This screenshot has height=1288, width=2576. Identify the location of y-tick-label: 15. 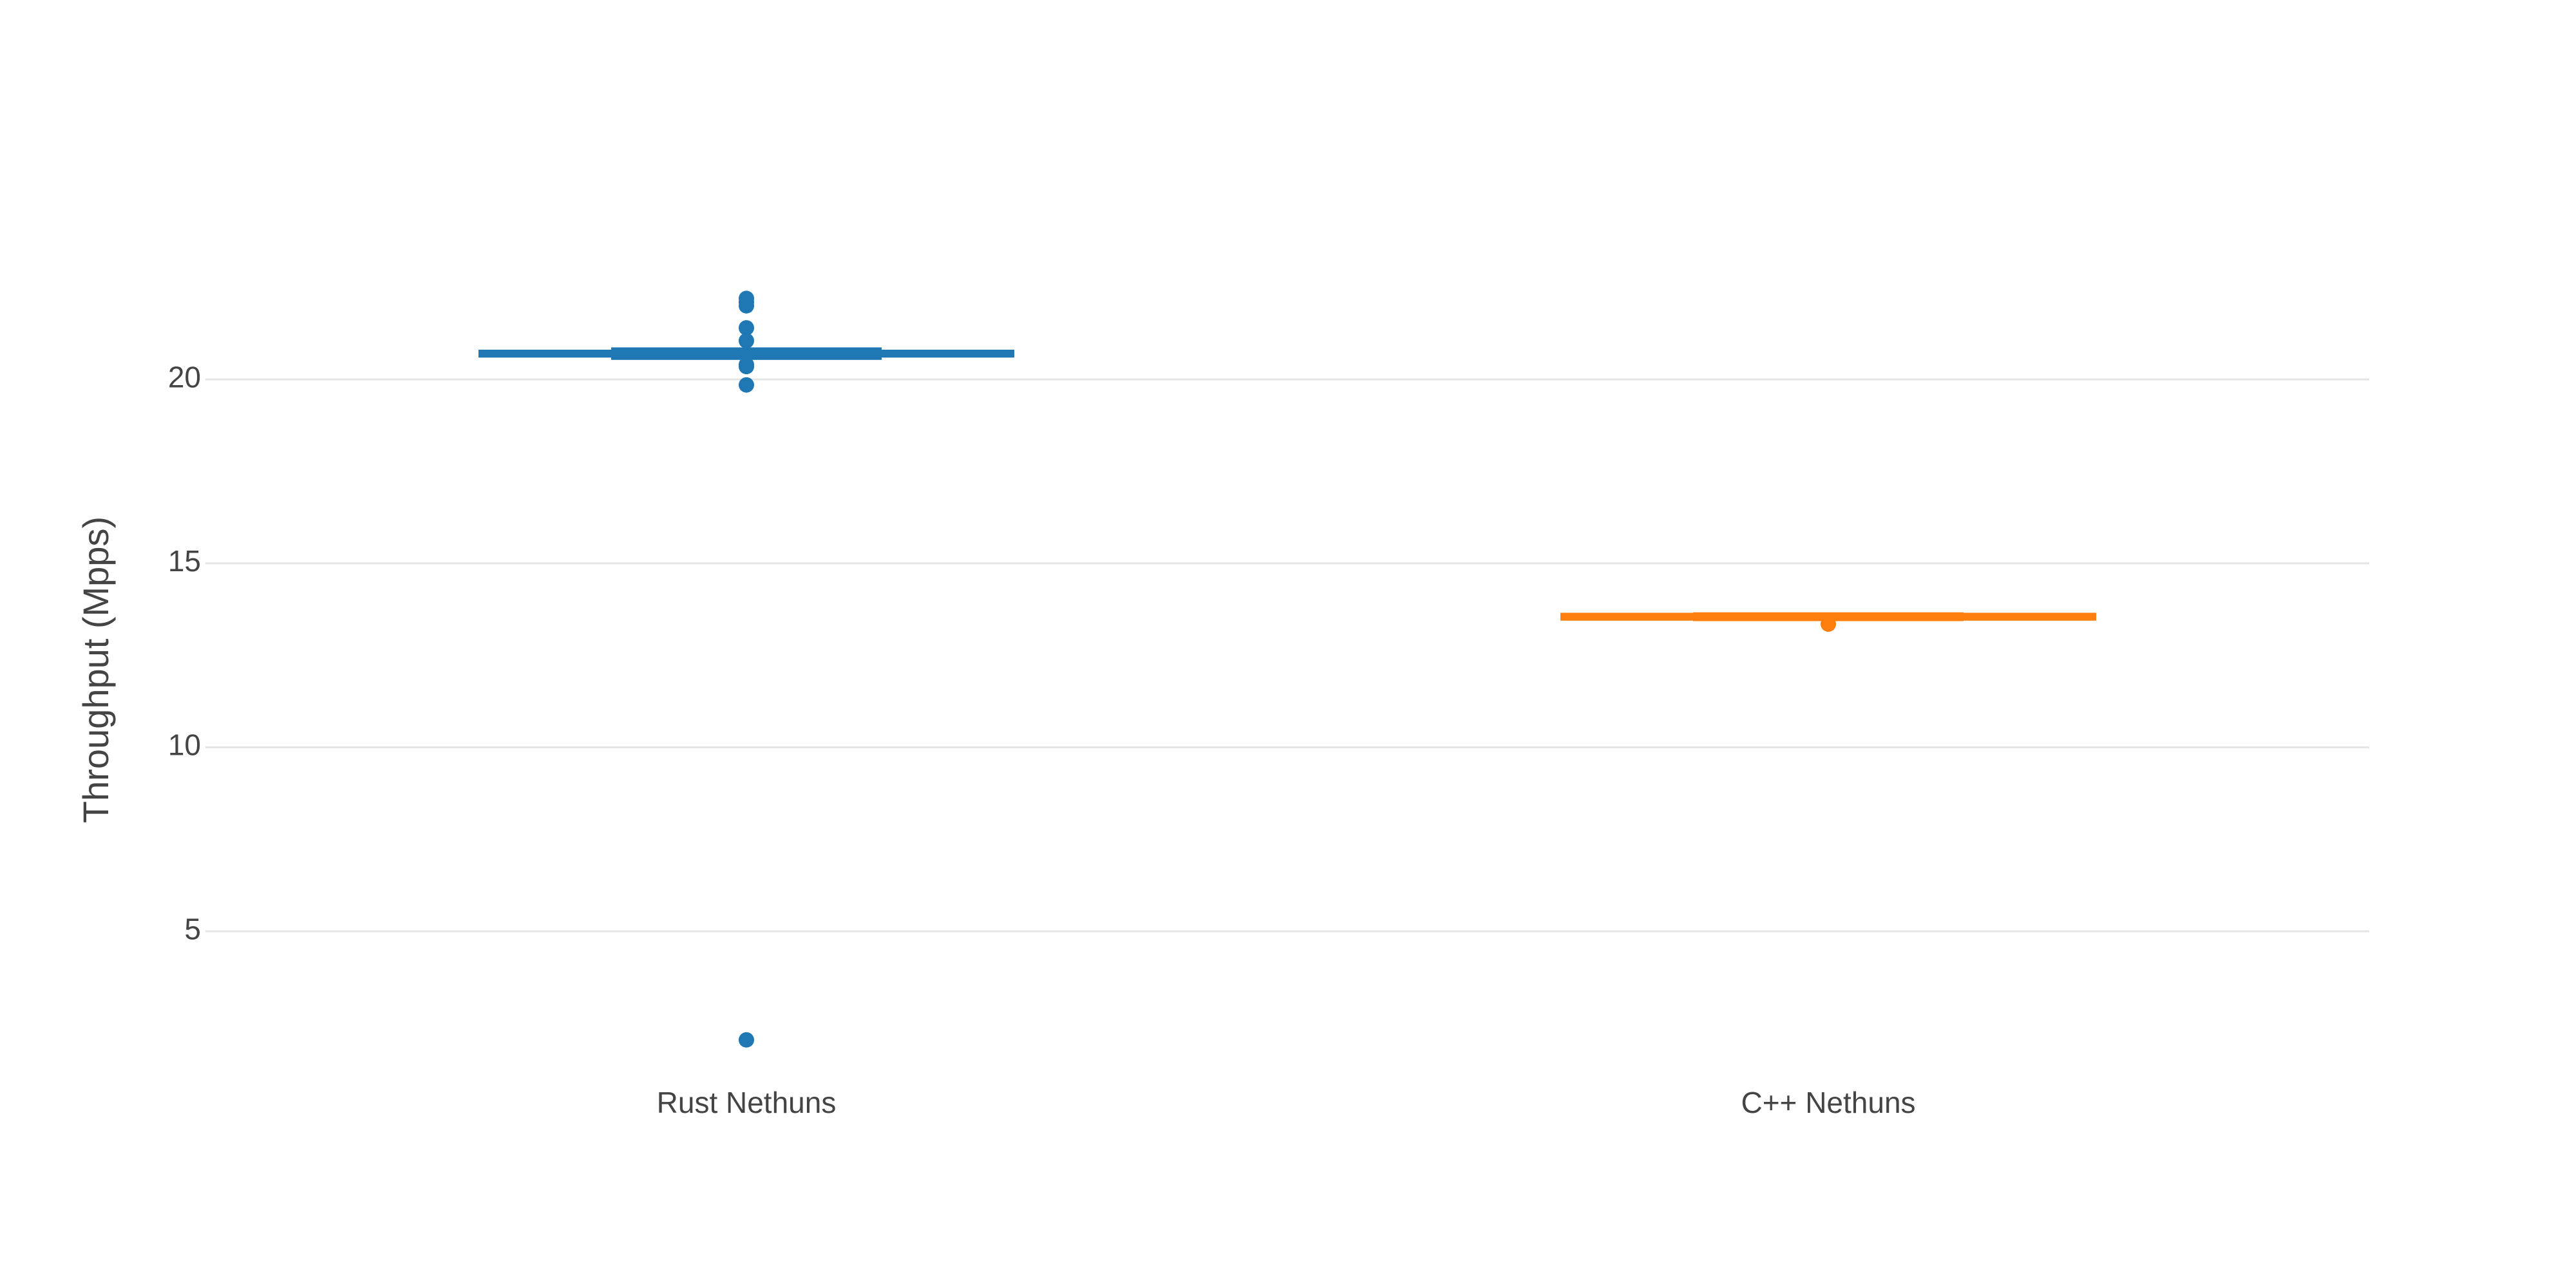
(184, 561).